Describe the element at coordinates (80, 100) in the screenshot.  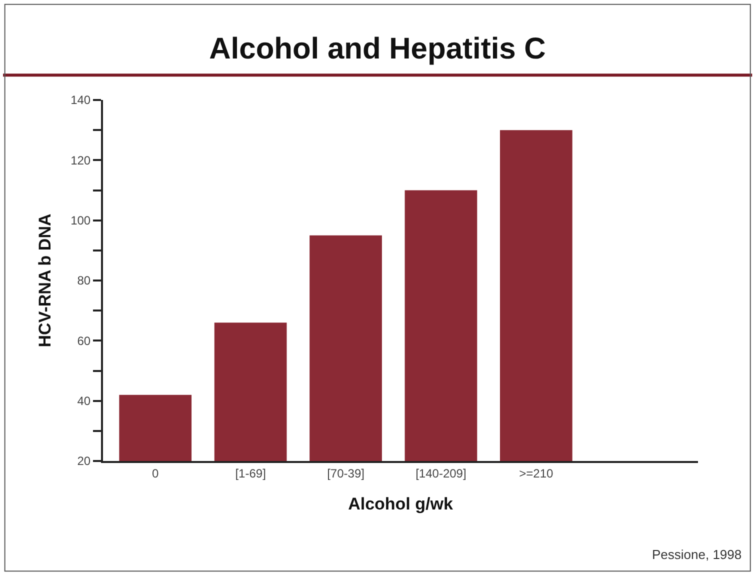
I see `y-tick-label: 140` at that location.